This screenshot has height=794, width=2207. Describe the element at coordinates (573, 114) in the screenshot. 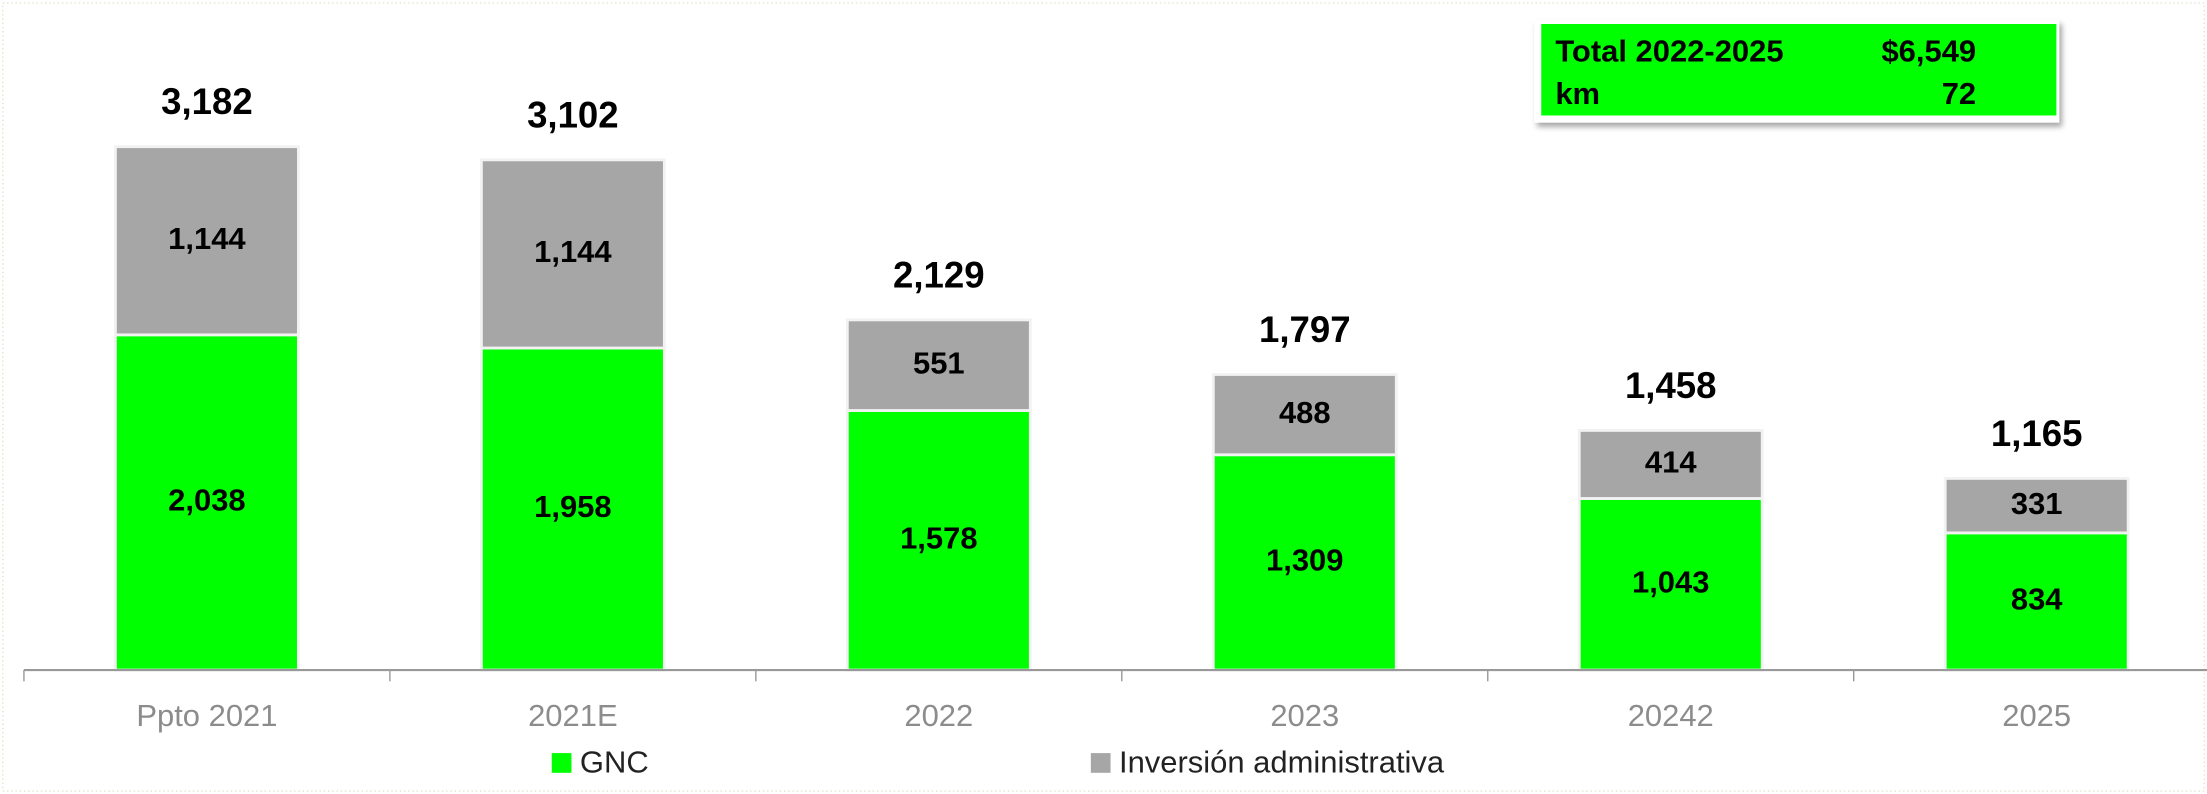

I see `total-label: 3,102` at that location.